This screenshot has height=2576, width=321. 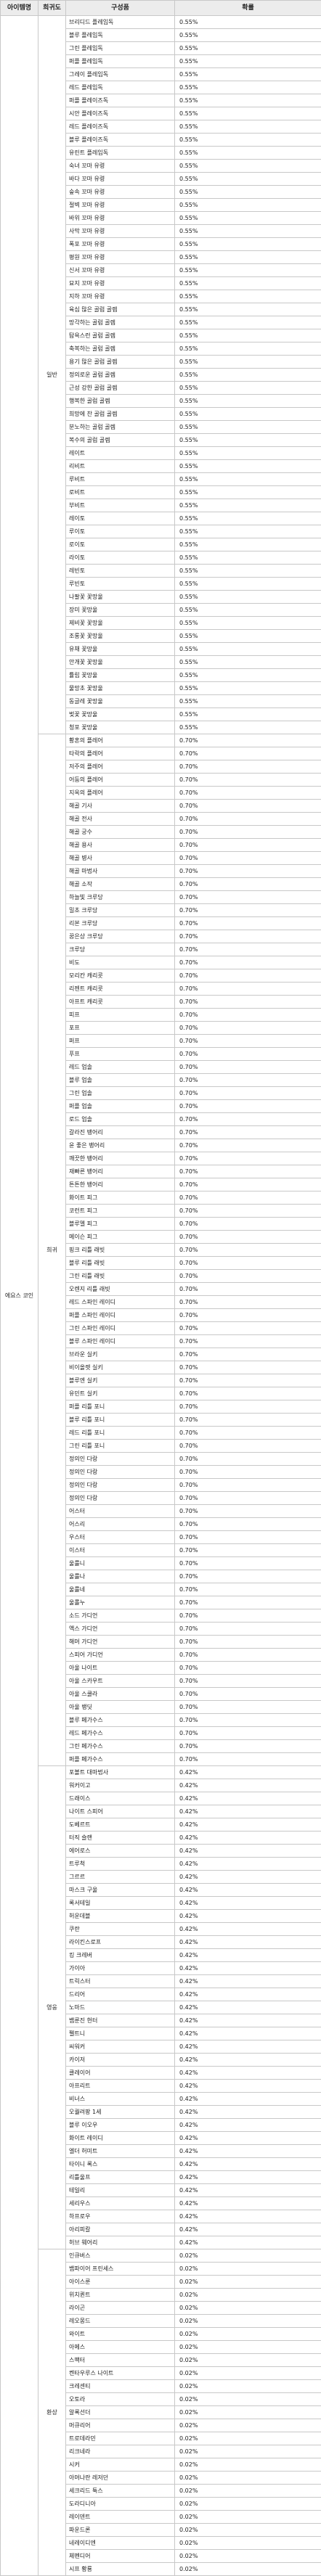 I want to click on component-name-cell: 라이곤, so click(x=120, y=2308).